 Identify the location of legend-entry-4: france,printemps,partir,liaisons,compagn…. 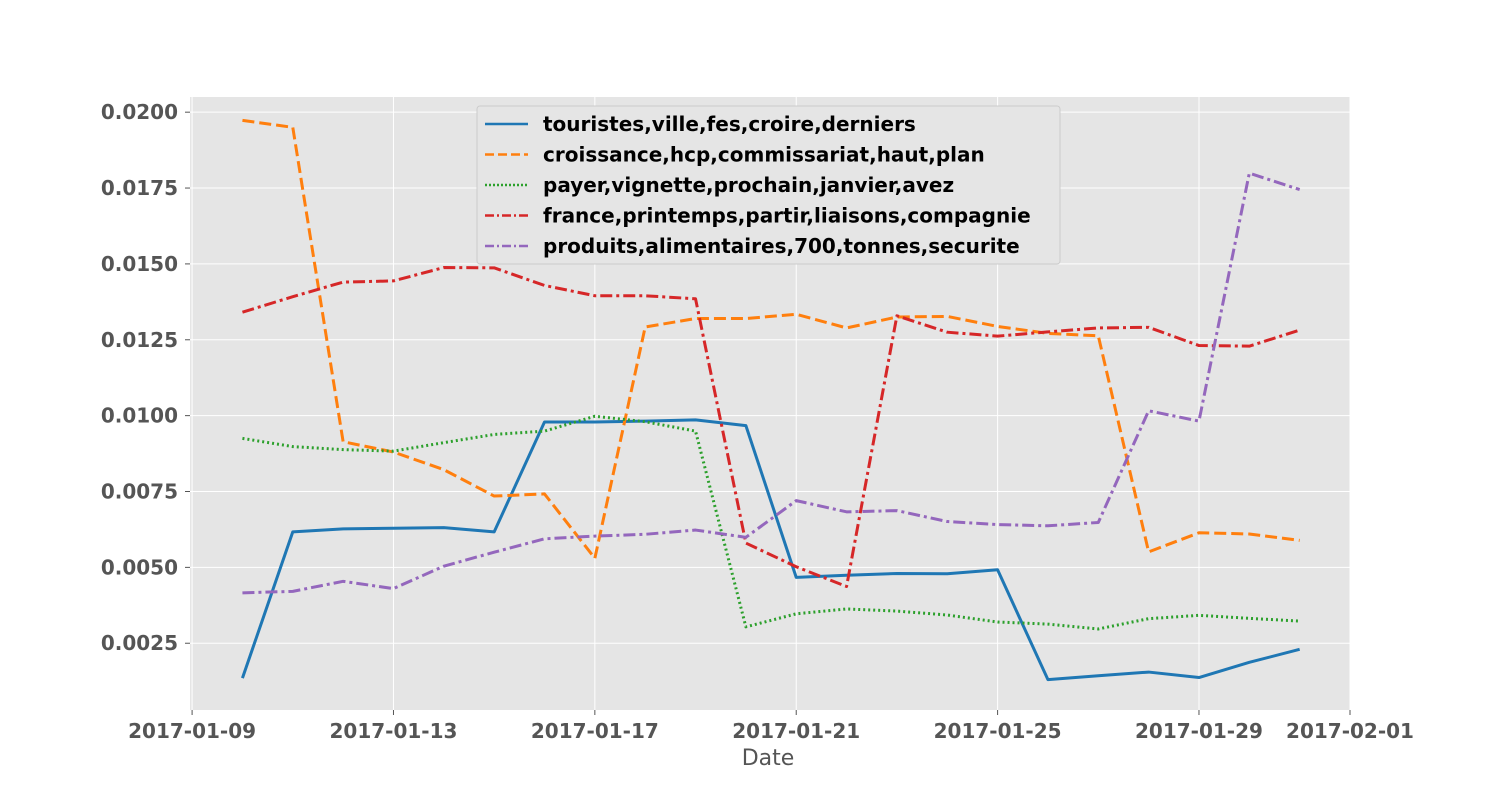
(787, 216).